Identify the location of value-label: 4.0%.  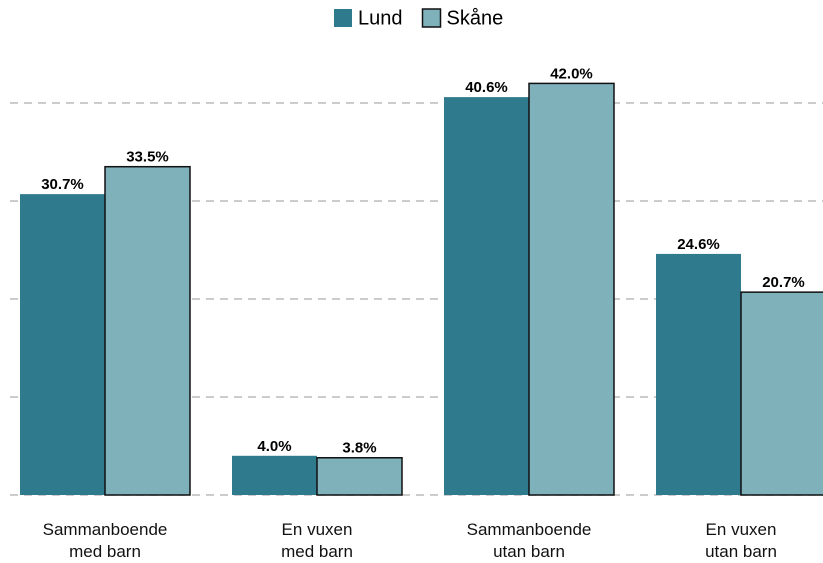
(274, 446).